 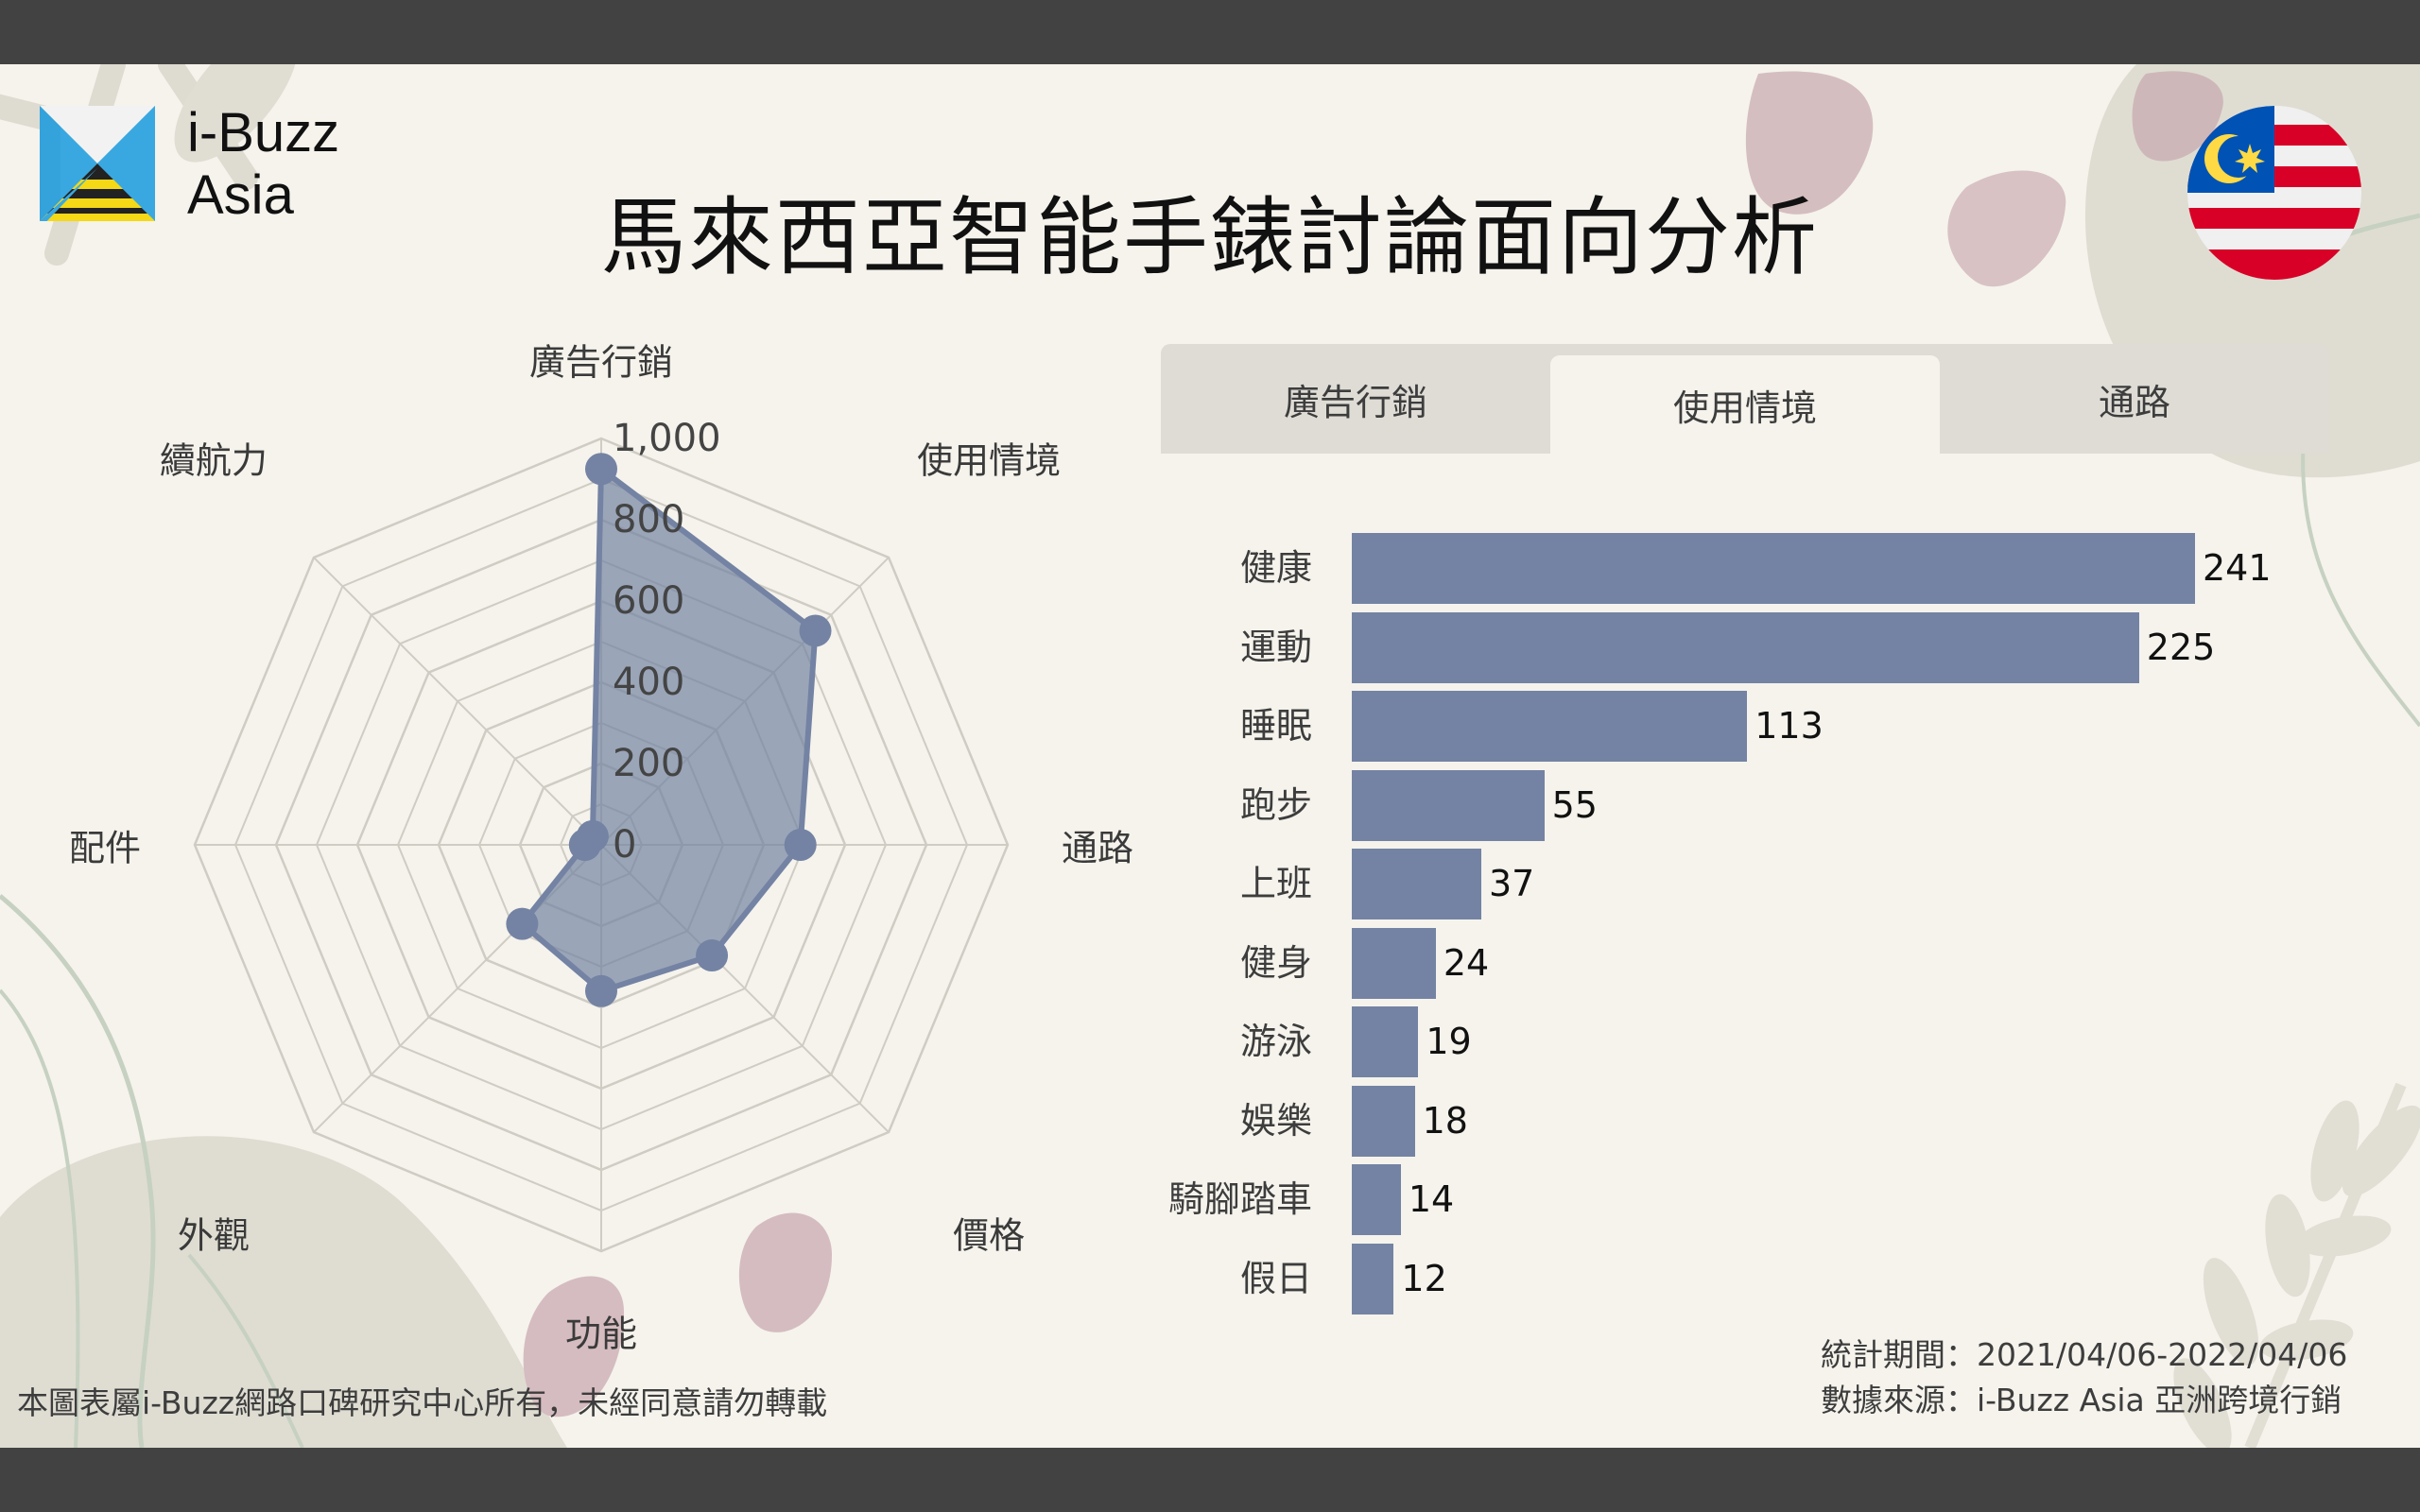 What do you see at coordinates (1275, 1041) in the screenshot?
I see `bar-category-label: 游泳` at bounding box center [1275, 1041].